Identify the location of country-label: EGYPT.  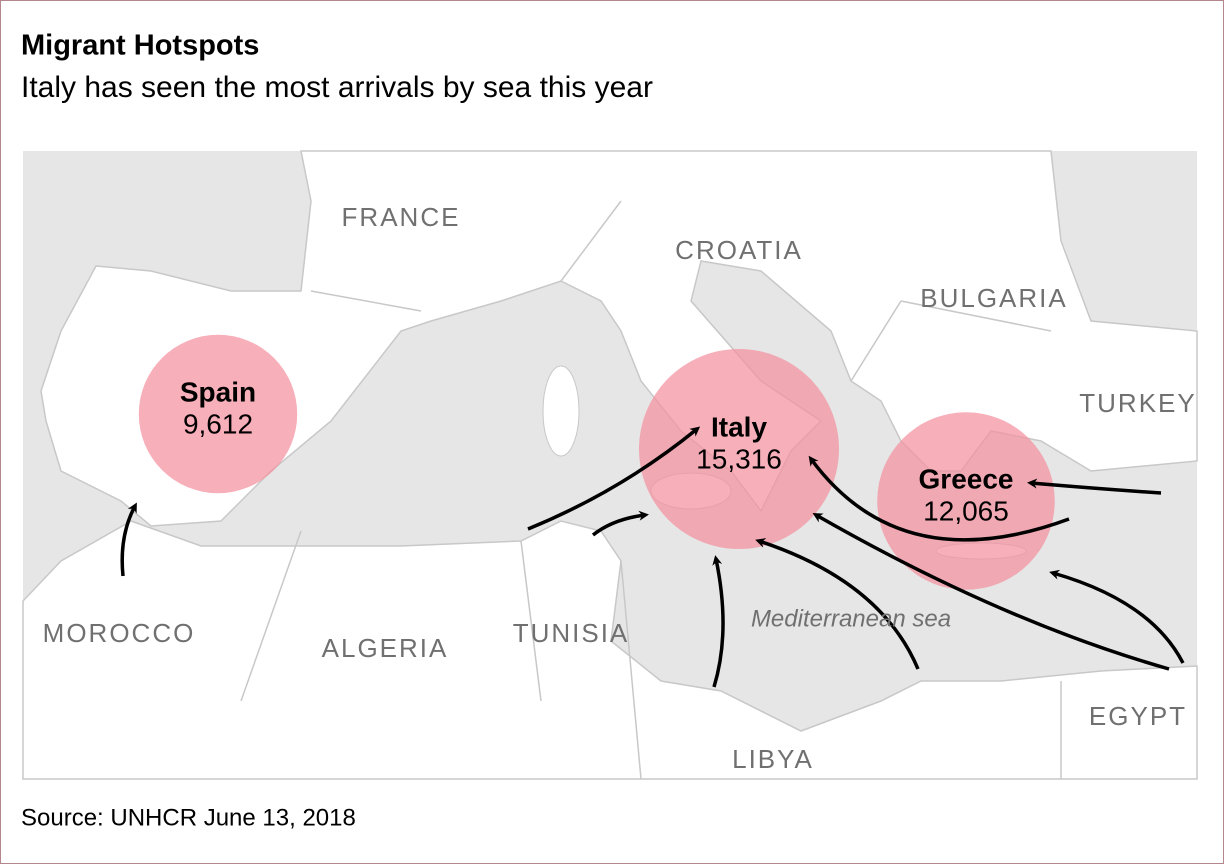
(1138, 716).